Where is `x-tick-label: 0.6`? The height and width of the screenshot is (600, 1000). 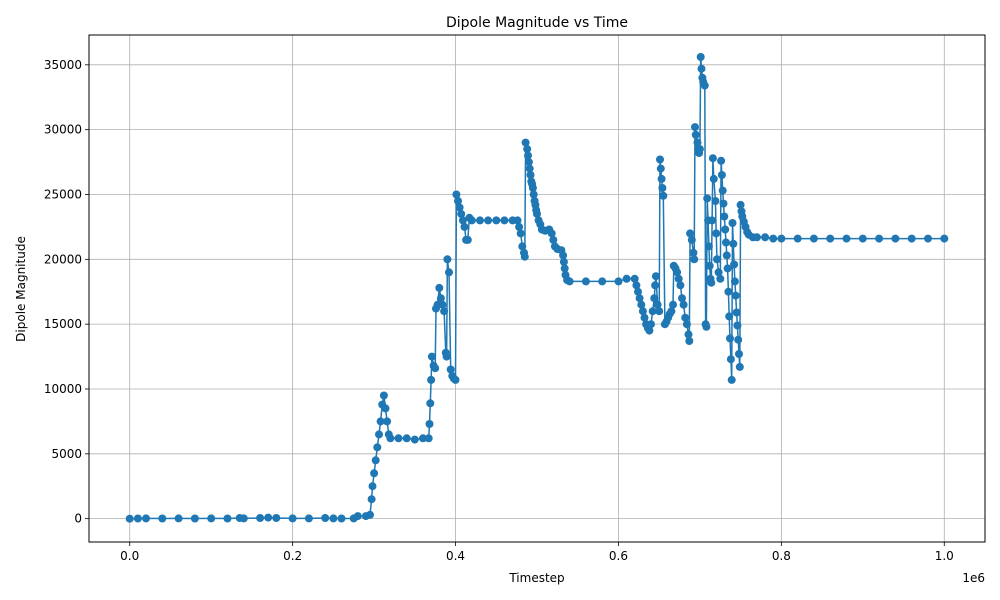 x-tick-label: 0.6 is located at coordinates (618, 556).